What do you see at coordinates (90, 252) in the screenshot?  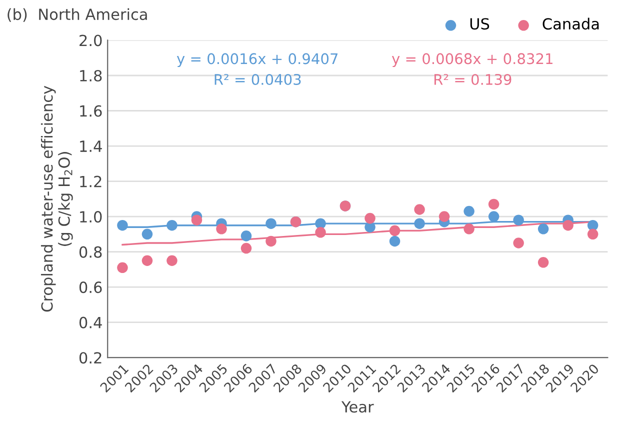 I see `y-tick-label: 0.8` at bounding box center [90, 252].